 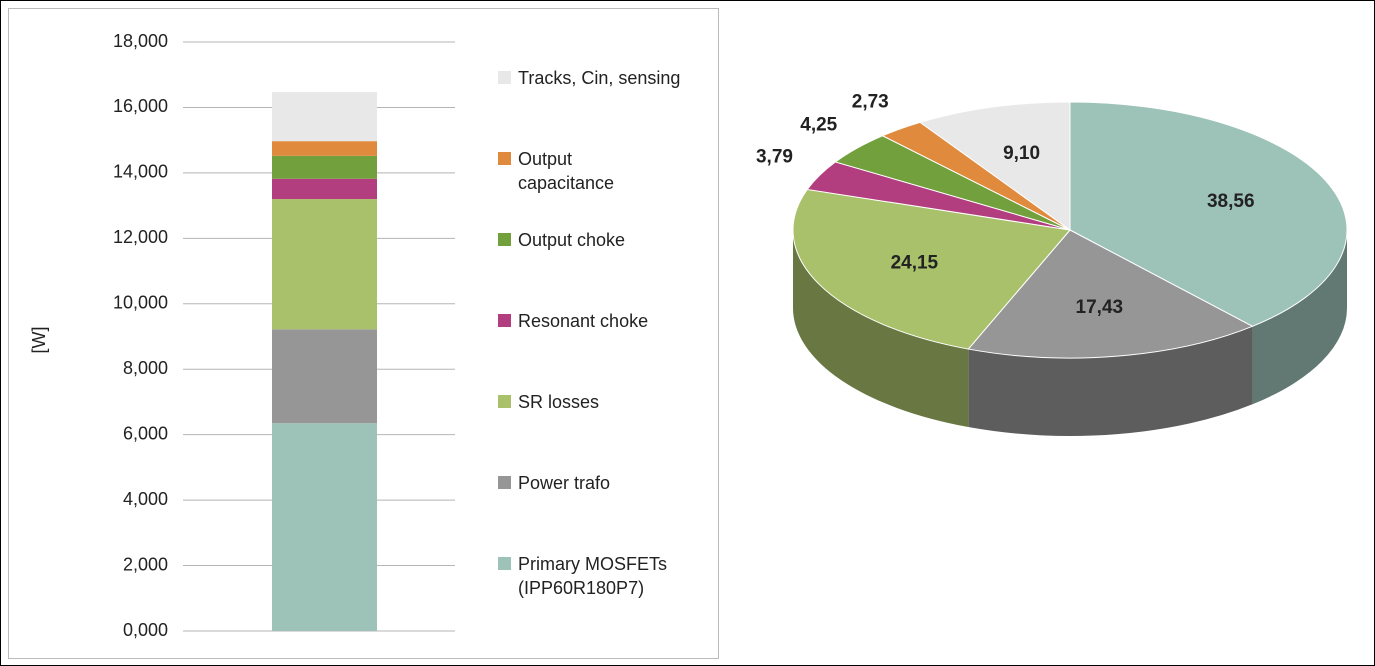 What do you see at coordinates (145, 564) in the screenshot?
I see `y-tick-label: 2,000` at bounding box center [145, 564].